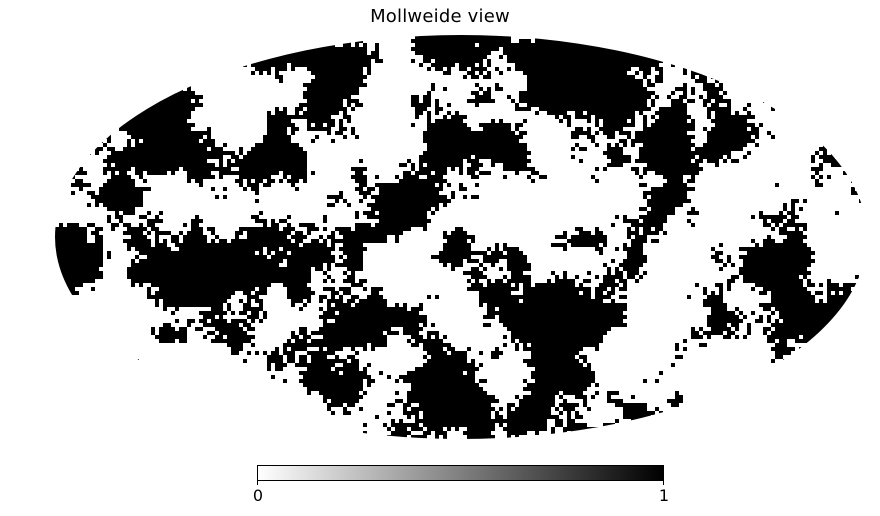 Image resolution: width=880 pixels, height=516 pixels. Describe the element at coordinates (440, 16) in the screenshot. I see `chart-title: Mollweide view` at that location.